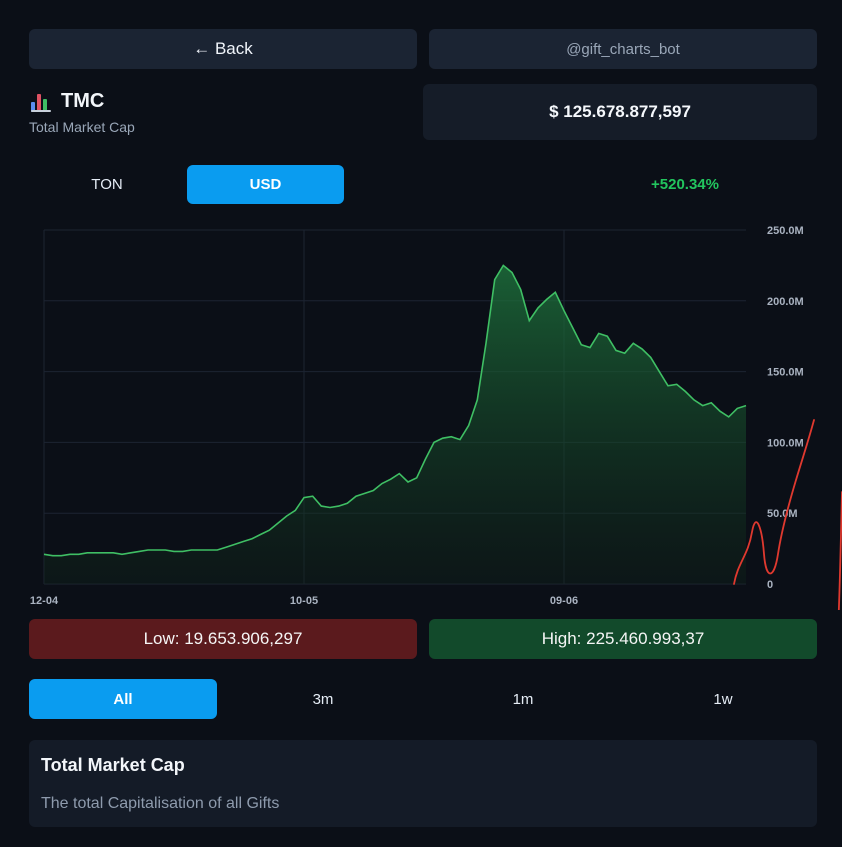 The width and height of the screenshot is (842, 847). Describe the element at coordinates (323, 699) in the screenshot. I see `range-3m-button: 3m` at that location.